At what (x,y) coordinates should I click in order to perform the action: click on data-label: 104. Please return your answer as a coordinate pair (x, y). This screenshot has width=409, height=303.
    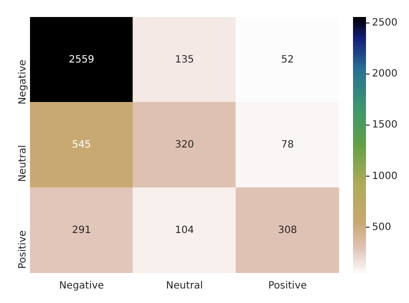
    Looking at the image, I should click on (184, 230).